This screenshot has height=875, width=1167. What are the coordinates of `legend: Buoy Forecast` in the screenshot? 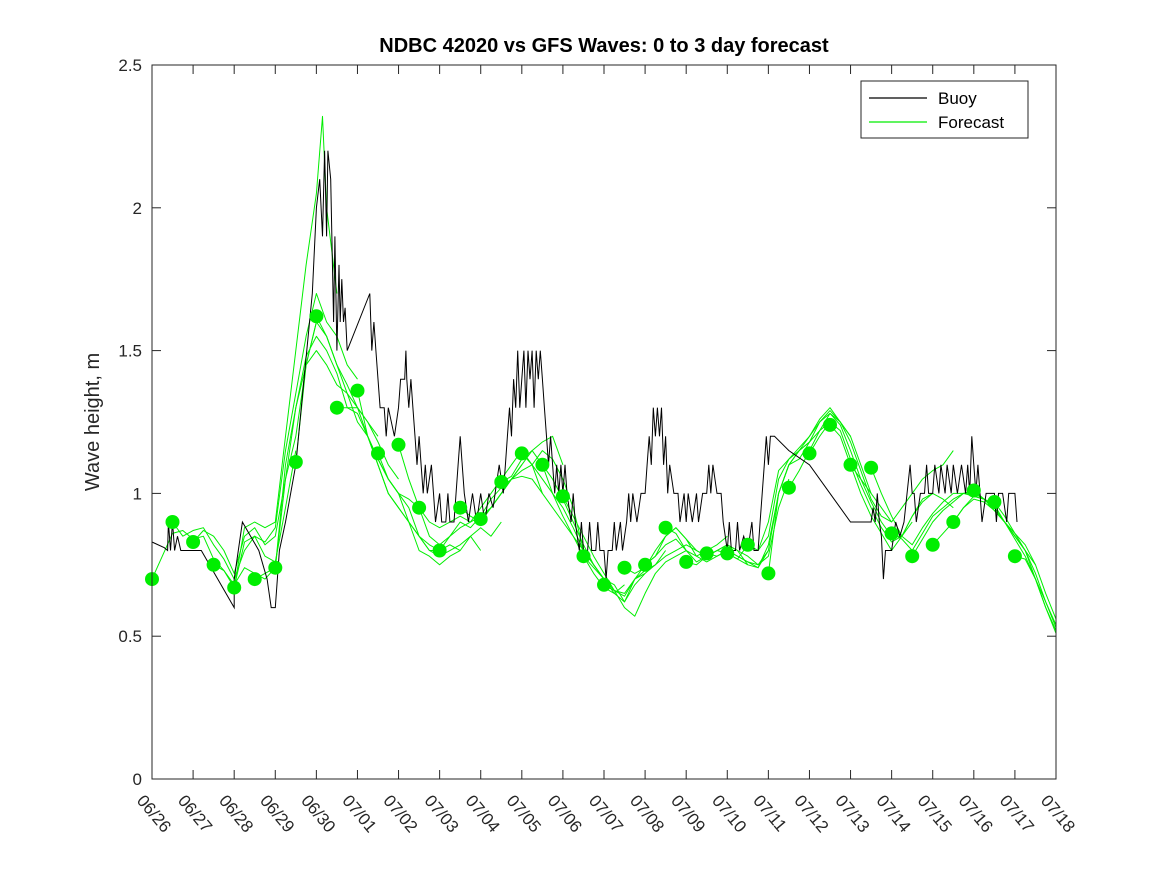 It's located at (944, 109).